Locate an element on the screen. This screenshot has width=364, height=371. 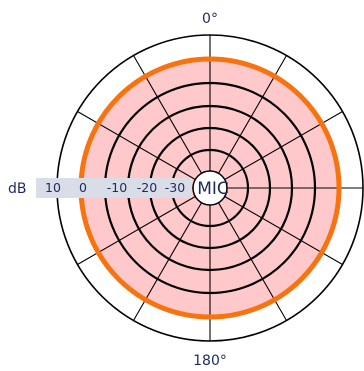
db-scale-label-minus10: -10 is located at coordinates (117, 187).